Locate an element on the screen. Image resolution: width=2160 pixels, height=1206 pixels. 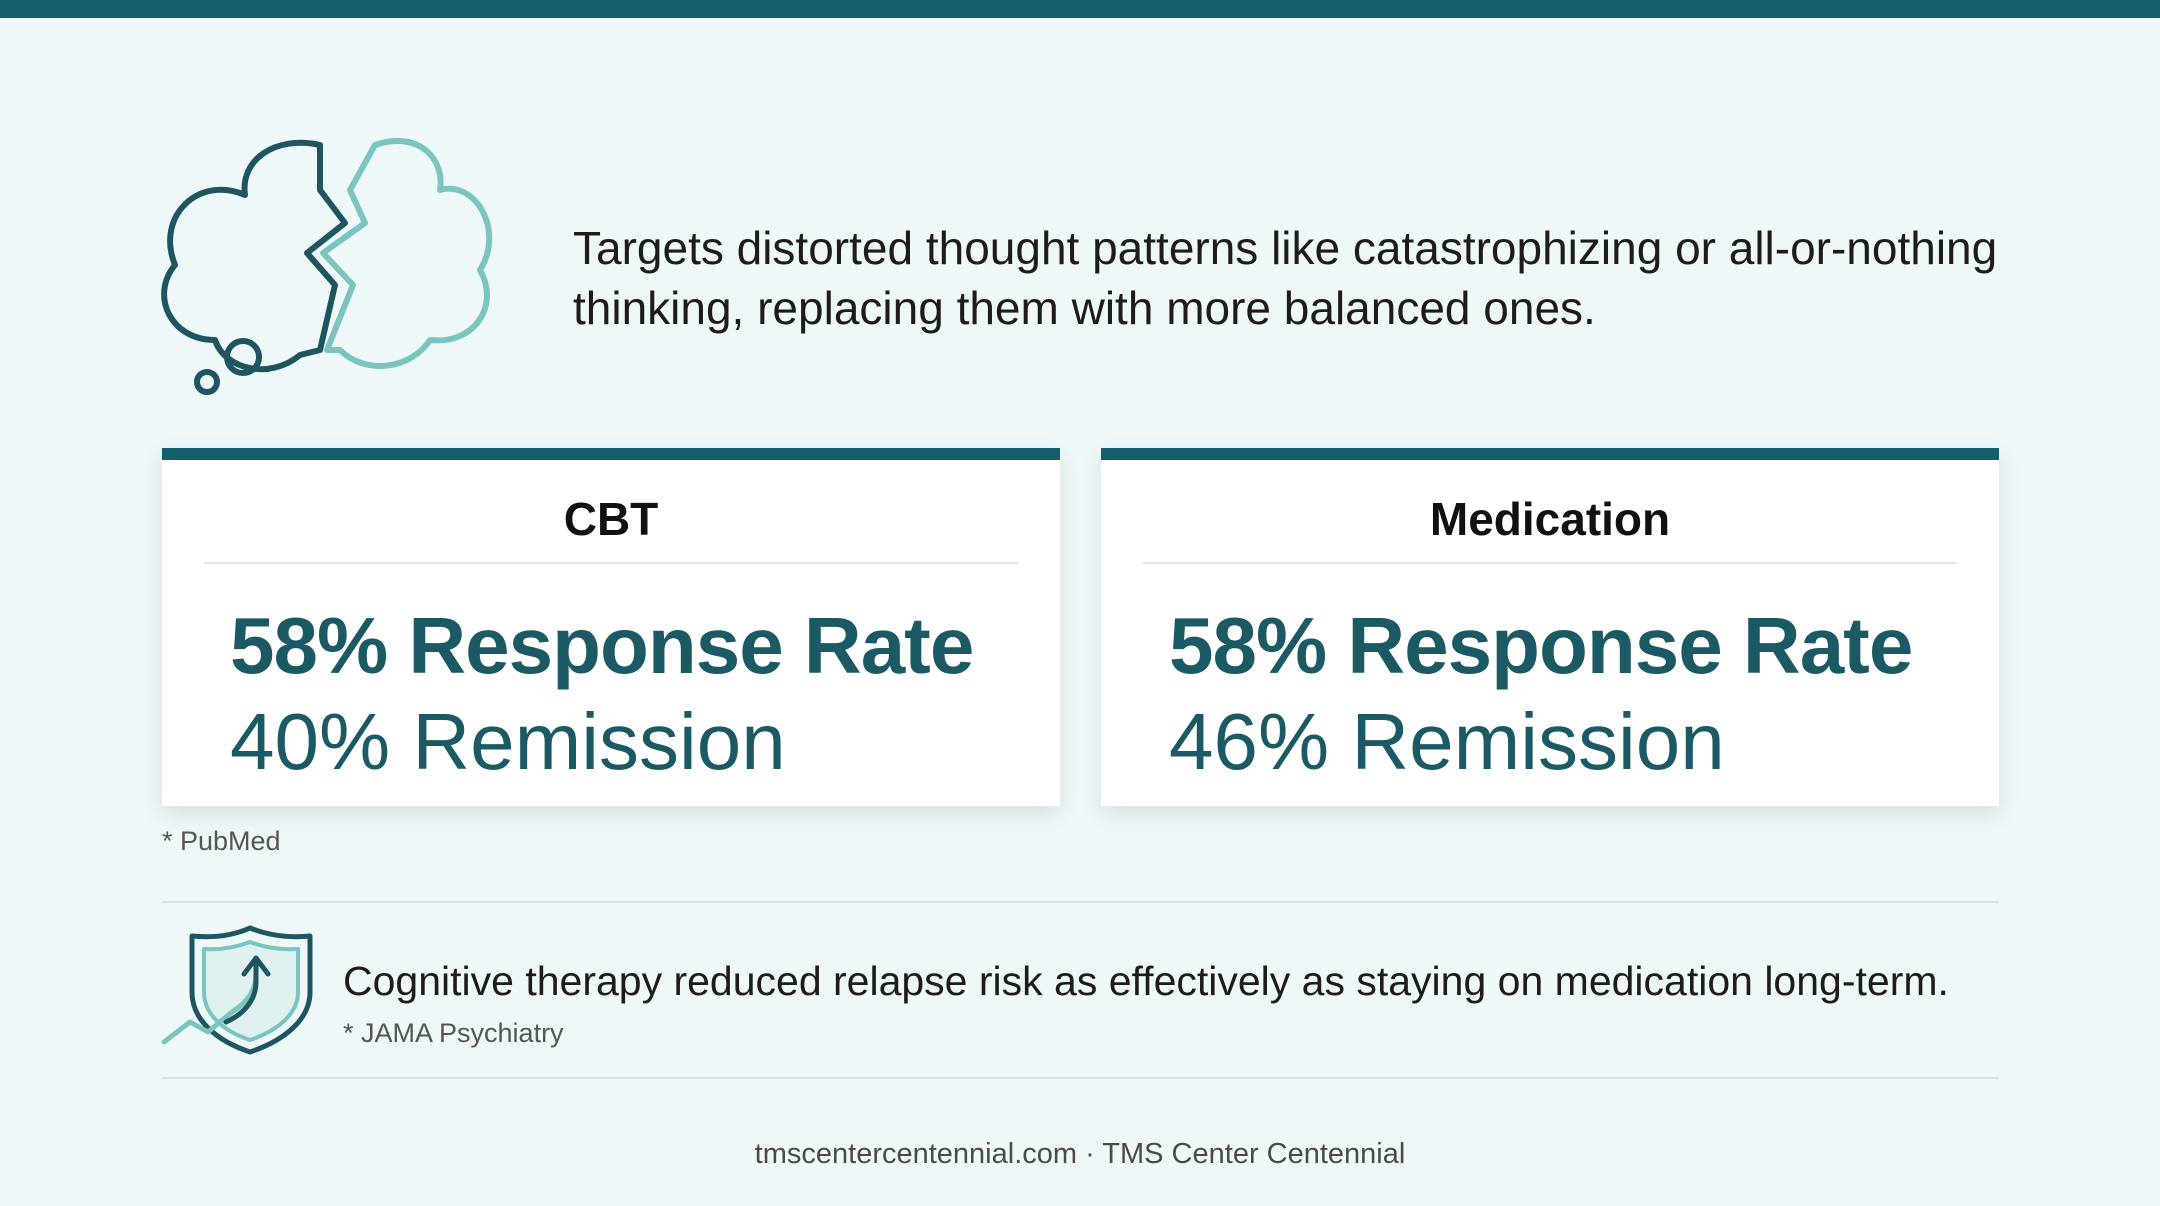
source-citation: * JAMA Psychiatry is located at coordinates (453, 1033).